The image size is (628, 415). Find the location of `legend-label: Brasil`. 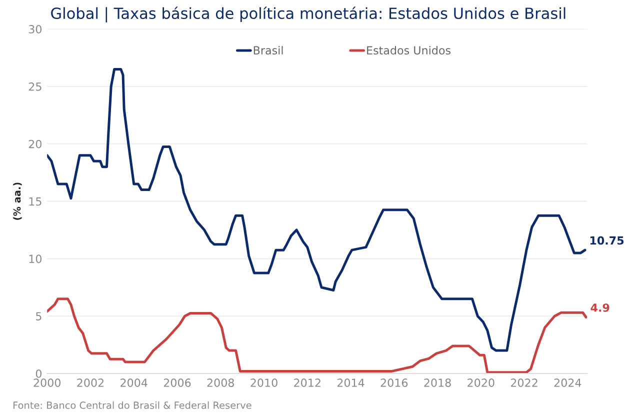

legend-label: Brasil is located at coordinates (268, 50).